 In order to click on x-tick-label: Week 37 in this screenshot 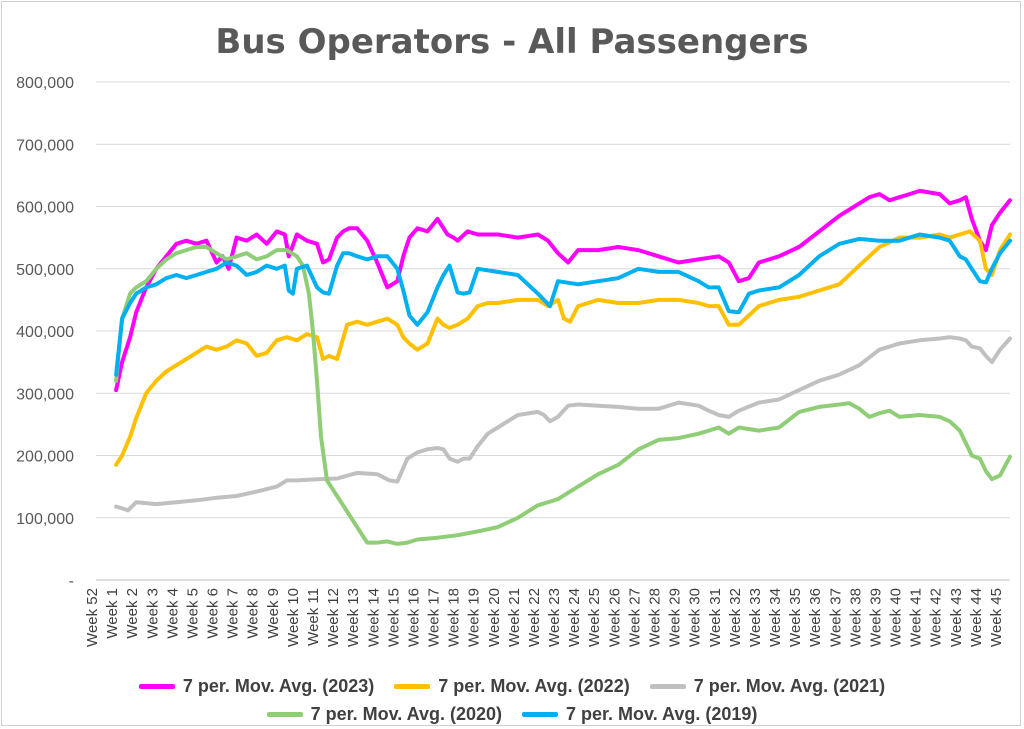, I will do `click(835, 617)`.